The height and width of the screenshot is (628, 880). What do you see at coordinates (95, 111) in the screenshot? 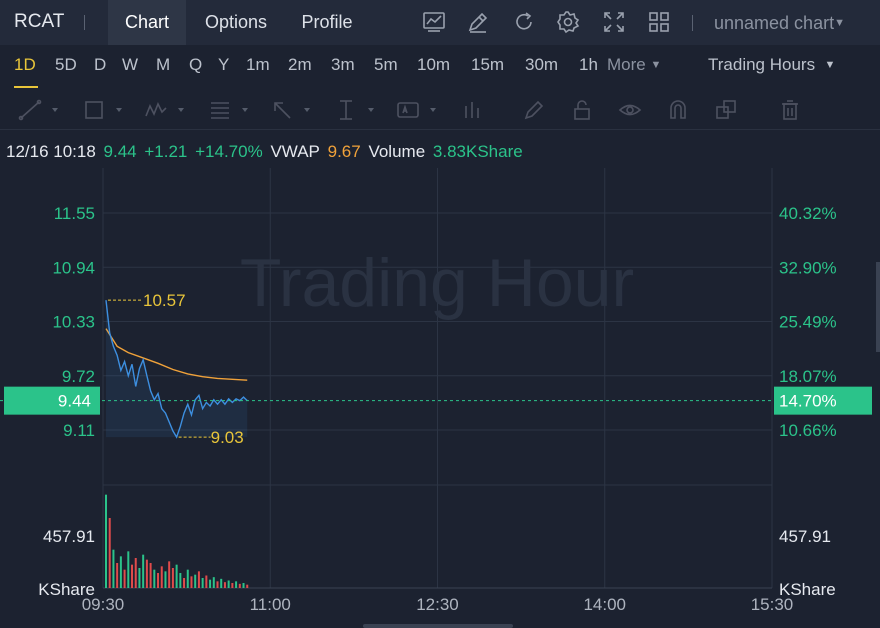
I see `rectangle-icon` at bounding box center [95, 111].